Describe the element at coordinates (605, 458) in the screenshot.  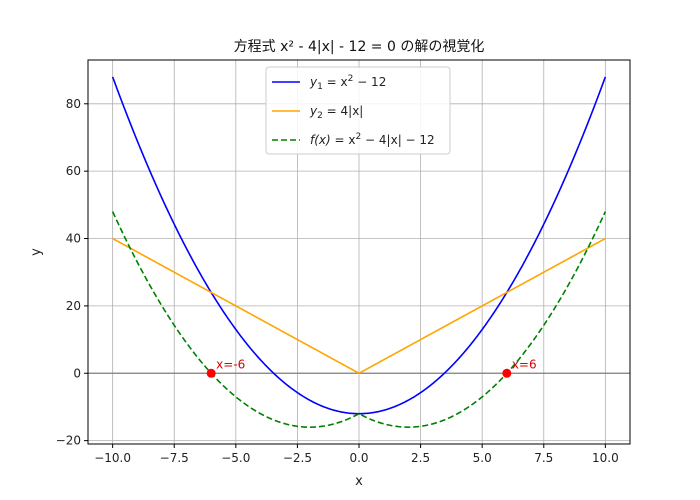
I see `x-tick-label: 10.0` at that location.